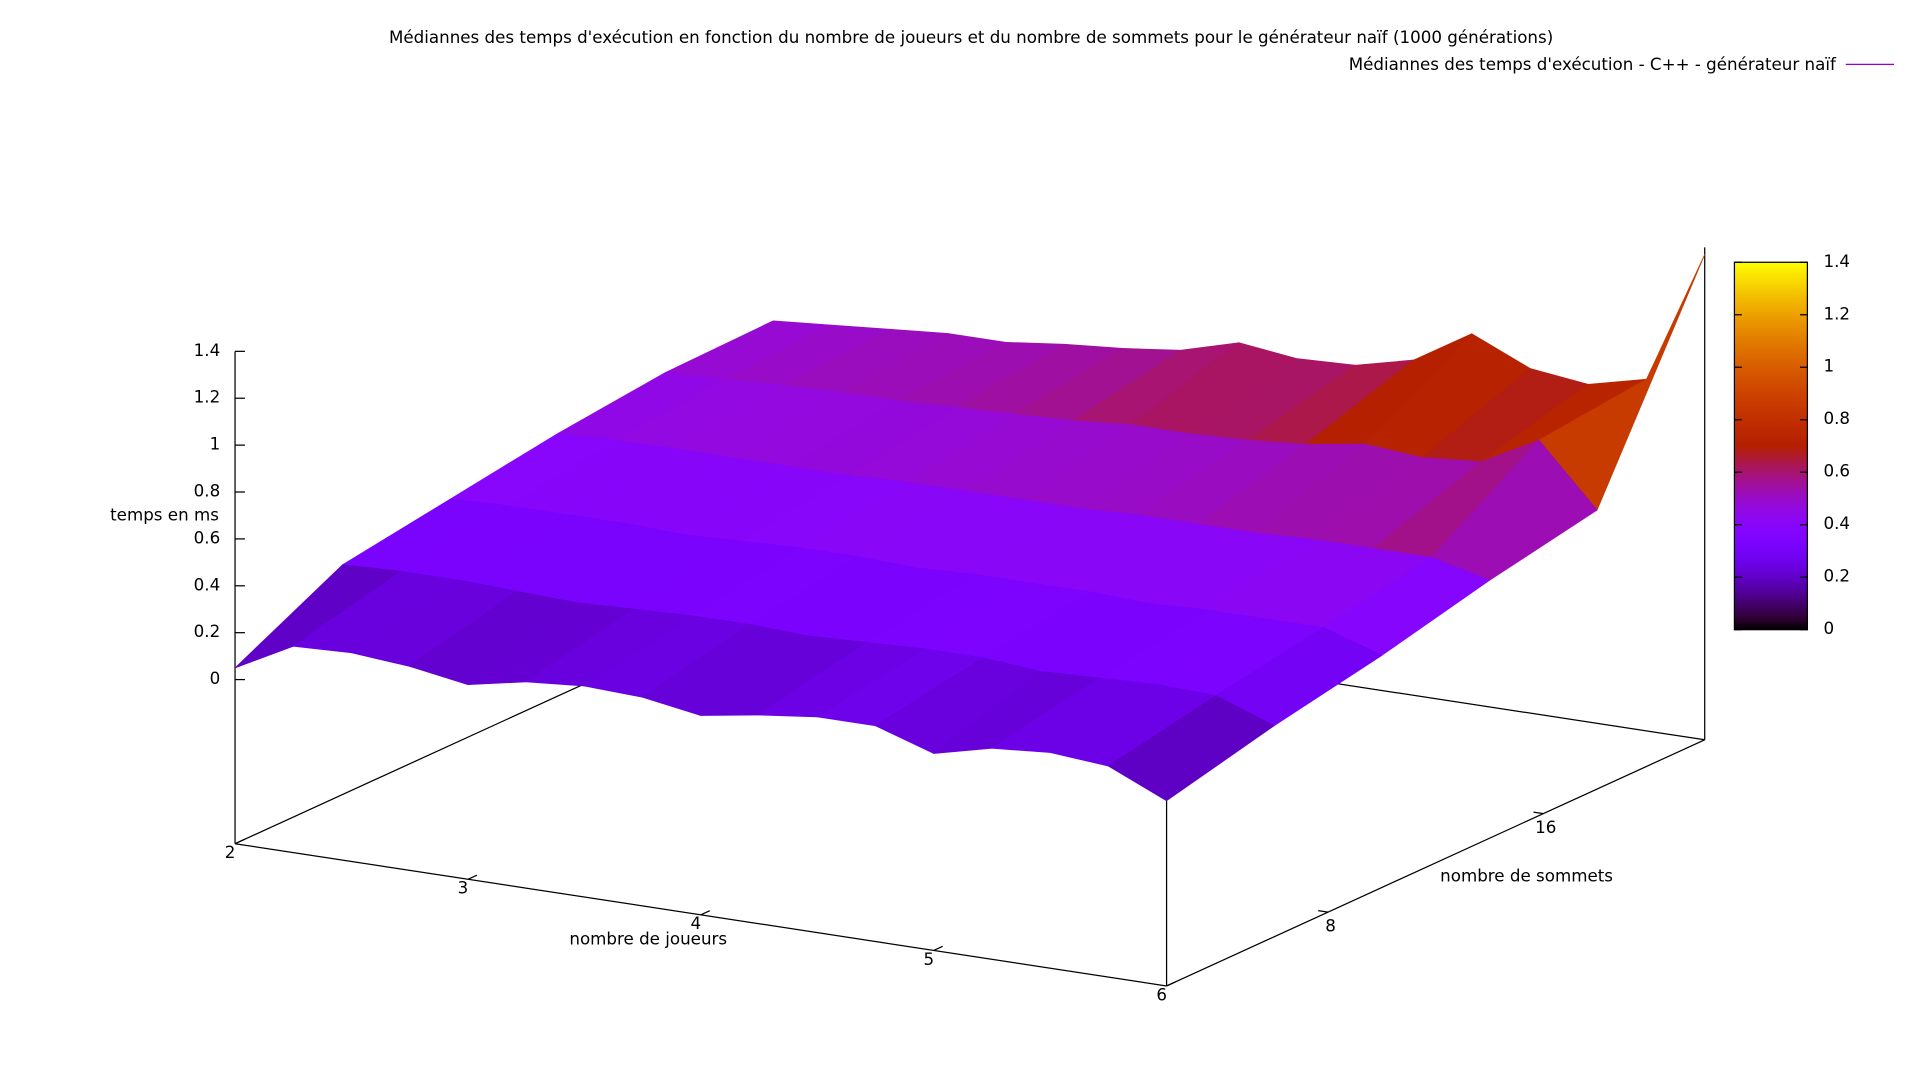 The height and width of the screenshot is (1080, 1920). Describe the element at coordinates (648, 939) in the screenshot. I see `x-axis-label: nombre de joueurs` at that location.